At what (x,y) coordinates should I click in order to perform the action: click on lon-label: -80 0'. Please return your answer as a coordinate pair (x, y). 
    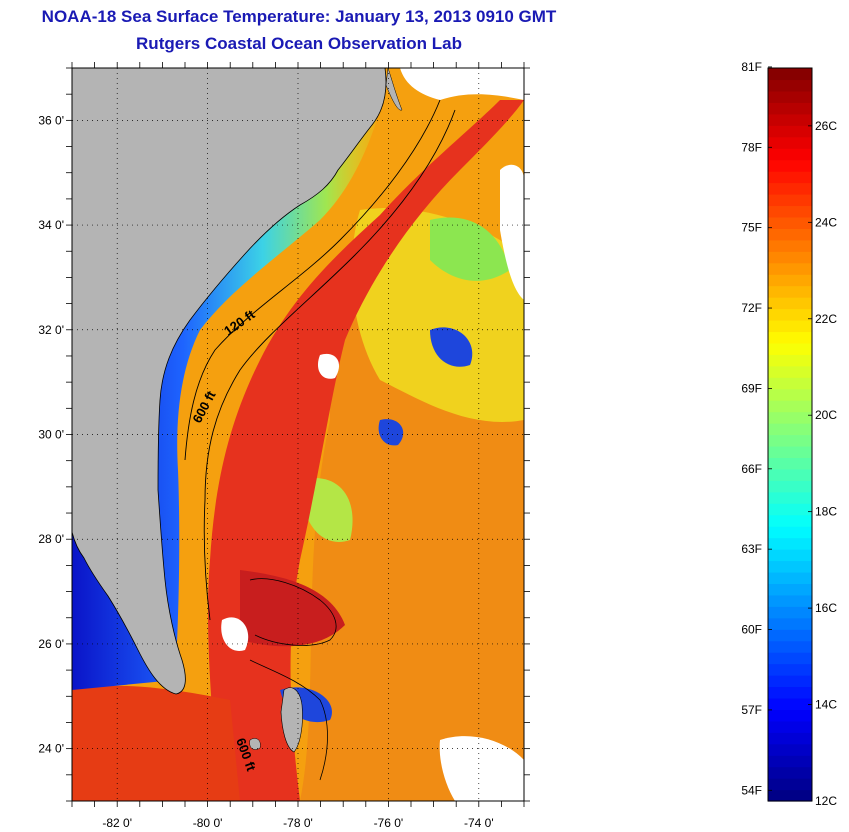
    Looking at the image, I should click on (208, 823).